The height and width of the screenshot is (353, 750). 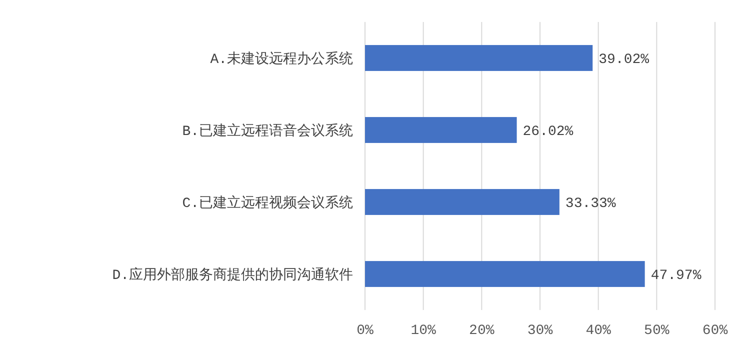 What do you see at coordinates (281, 59) in the screenshot?
I see `y-tick-label: A.未建设远程办公系统` at bounding box center [281, 59].